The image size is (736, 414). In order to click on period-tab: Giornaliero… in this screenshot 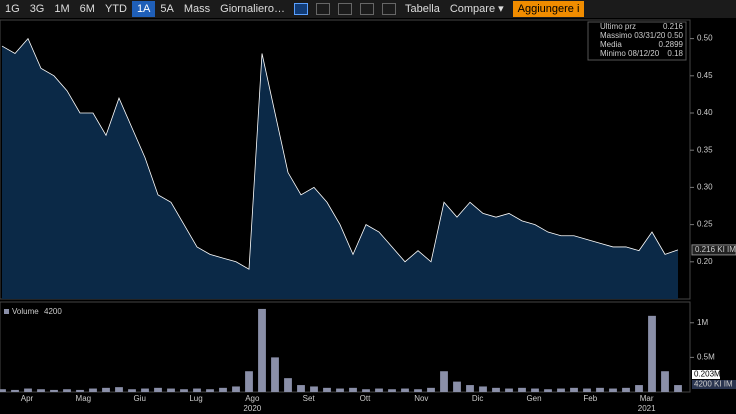, I will do `click(252, 9)`.